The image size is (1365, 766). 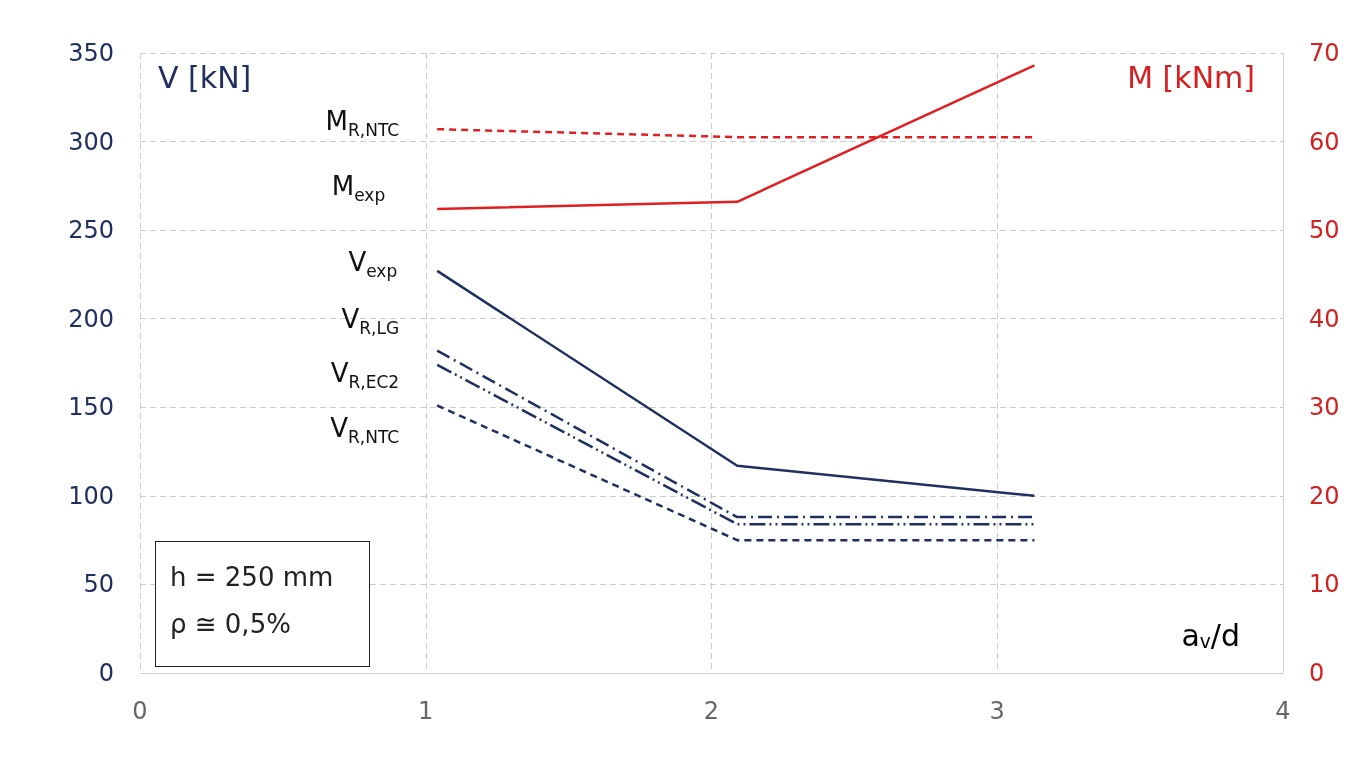 I want to click on text: M$_{exp}$, so click(x=358, y=188).